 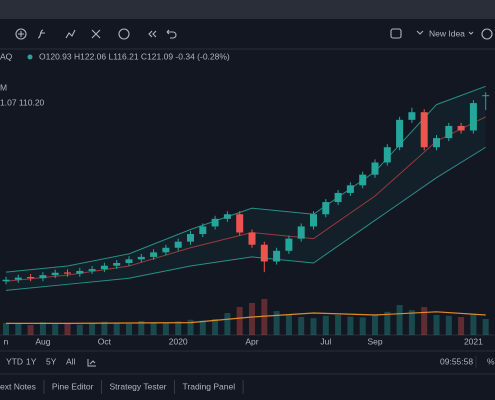 I want to click on percent-toggle: %, so click(x=491, y=361).